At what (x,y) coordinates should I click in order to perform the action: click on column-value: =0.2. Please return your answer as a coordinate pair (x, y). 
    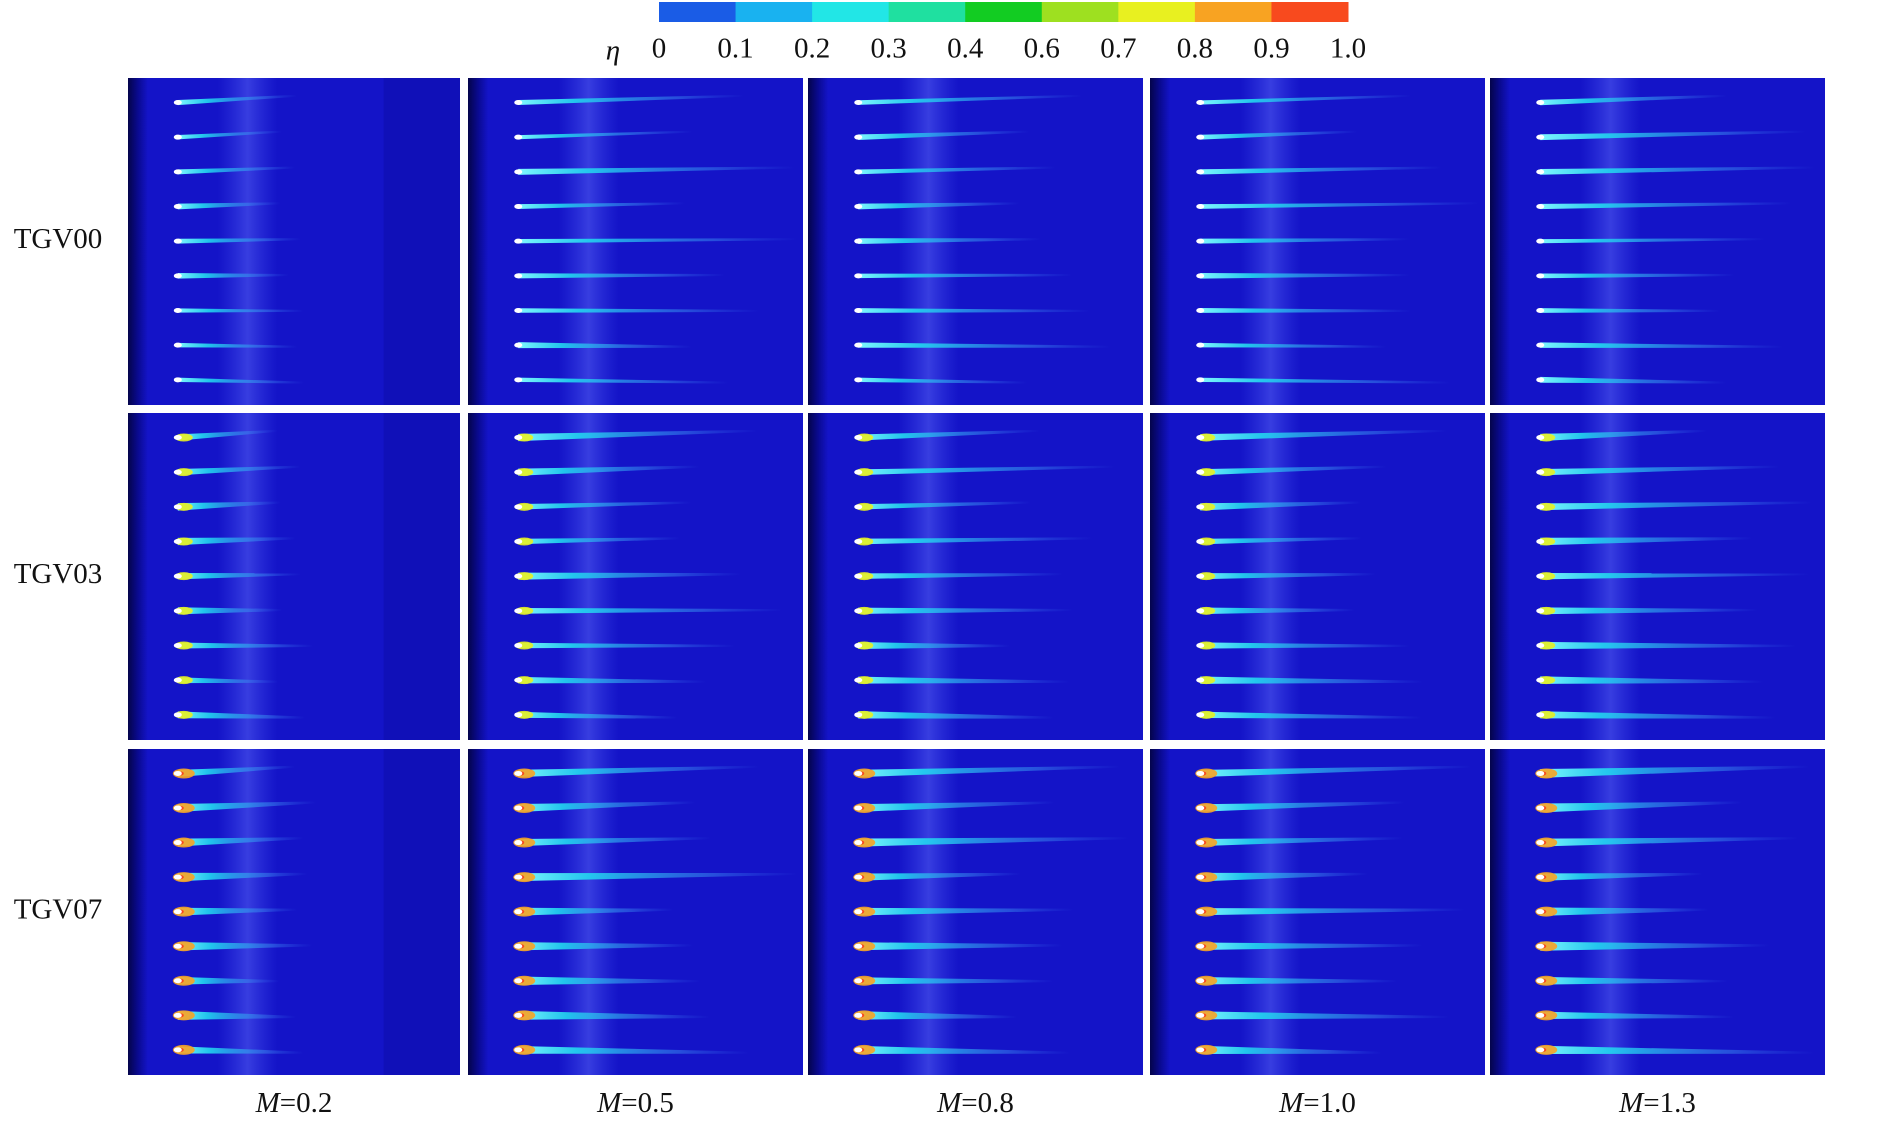
    Looking at the image, I should click on (306, 1103).